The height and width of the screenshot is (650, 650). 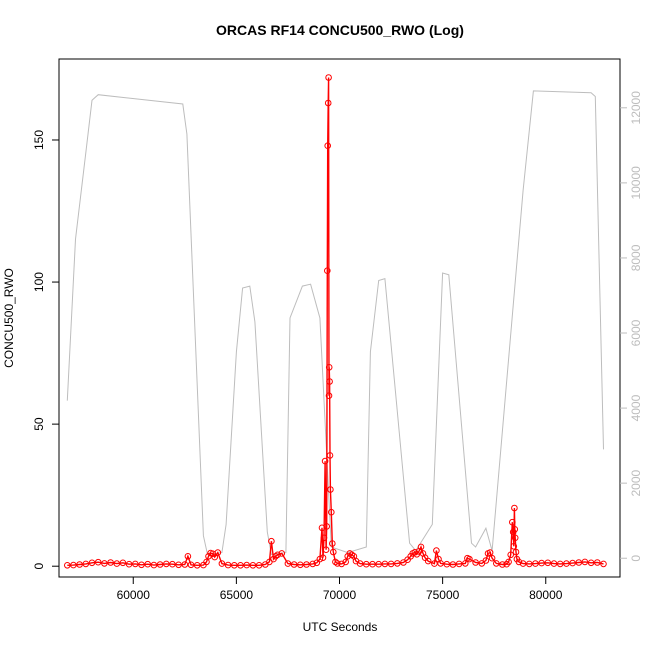 I want to click on x-axis-label: UTC Seconds, so click(x=340, y=627).